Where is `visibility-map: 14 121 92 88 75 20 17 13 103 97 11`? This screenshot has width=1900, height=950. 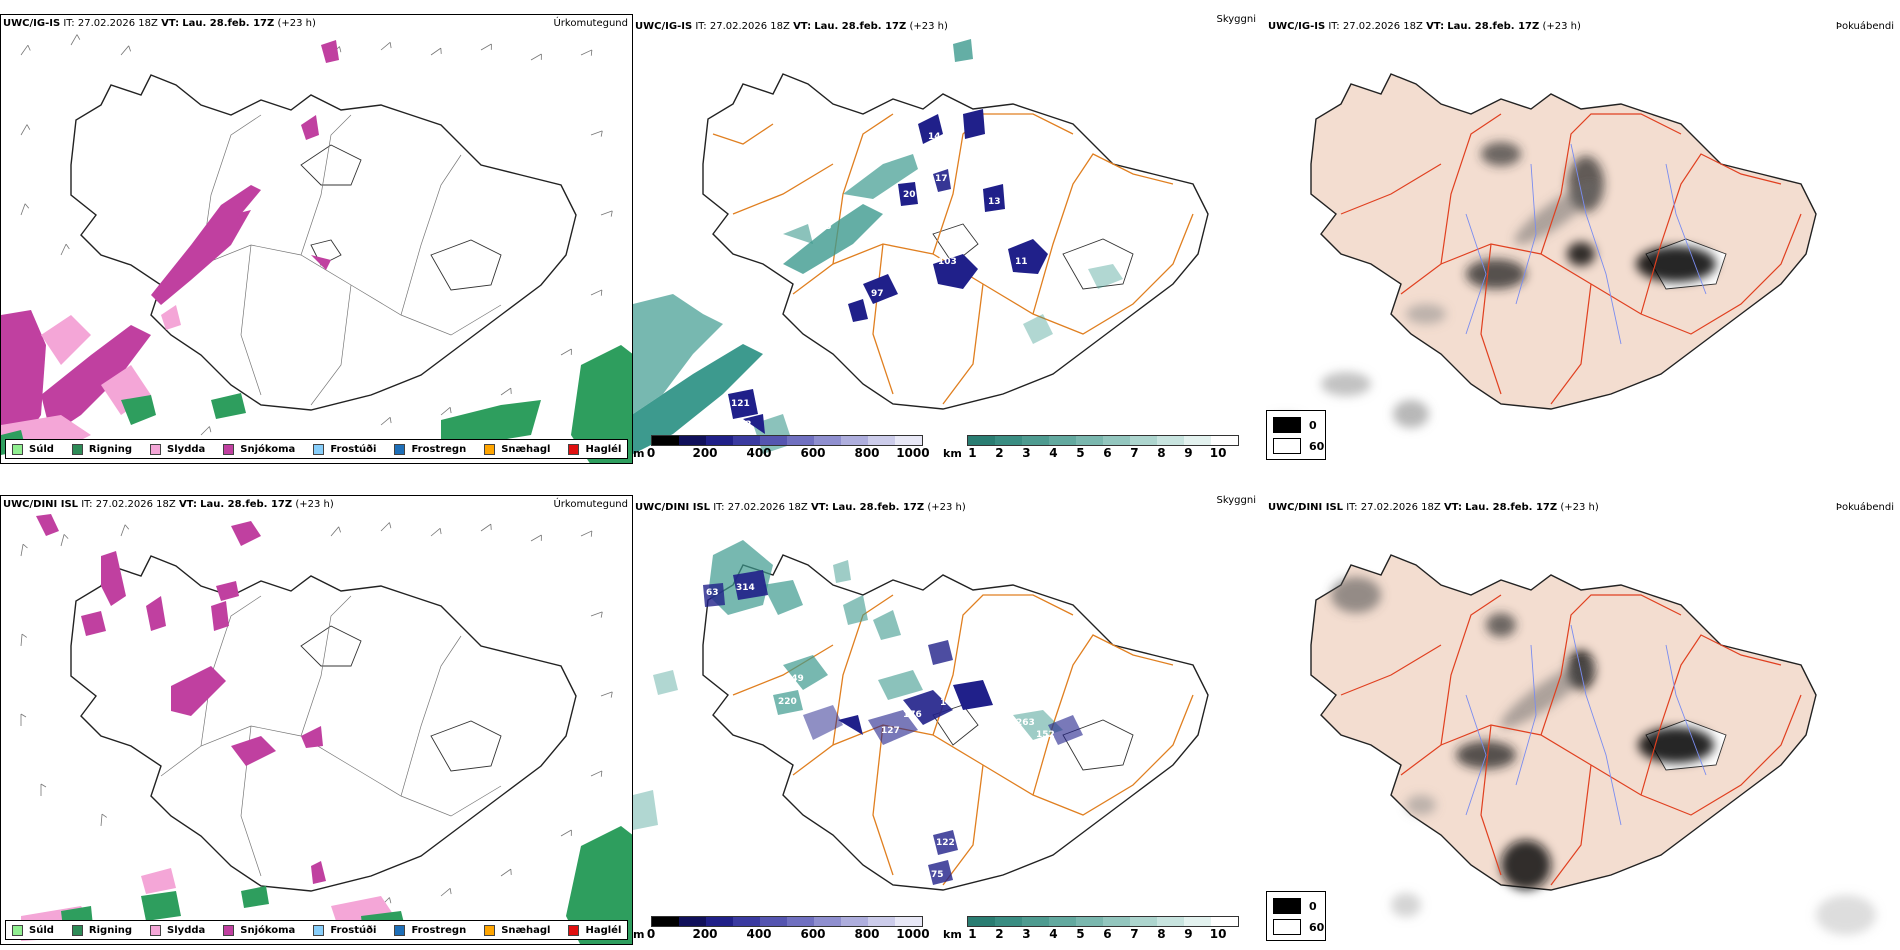
visibility-map: 14 121 92 88 75 20 17 13 103 97 11 is located at coordinates (921, 246).